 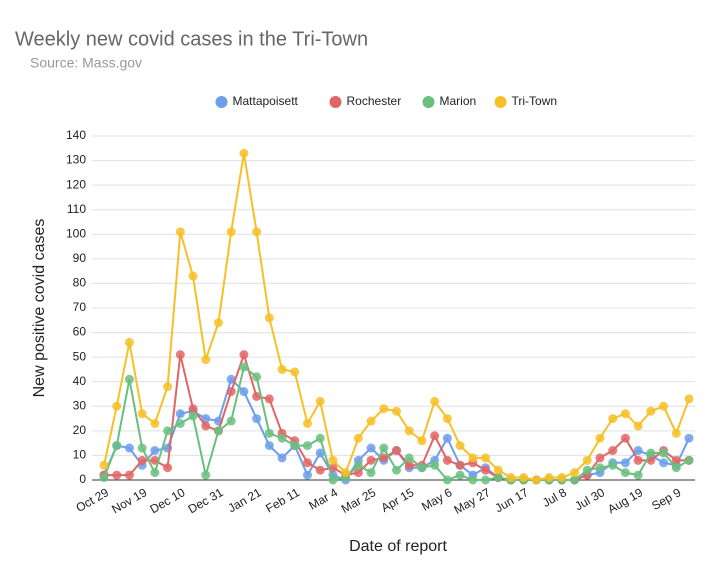 I want to click on chart-subtitle: Source: Mass.gov, so click(x=86, y=63).